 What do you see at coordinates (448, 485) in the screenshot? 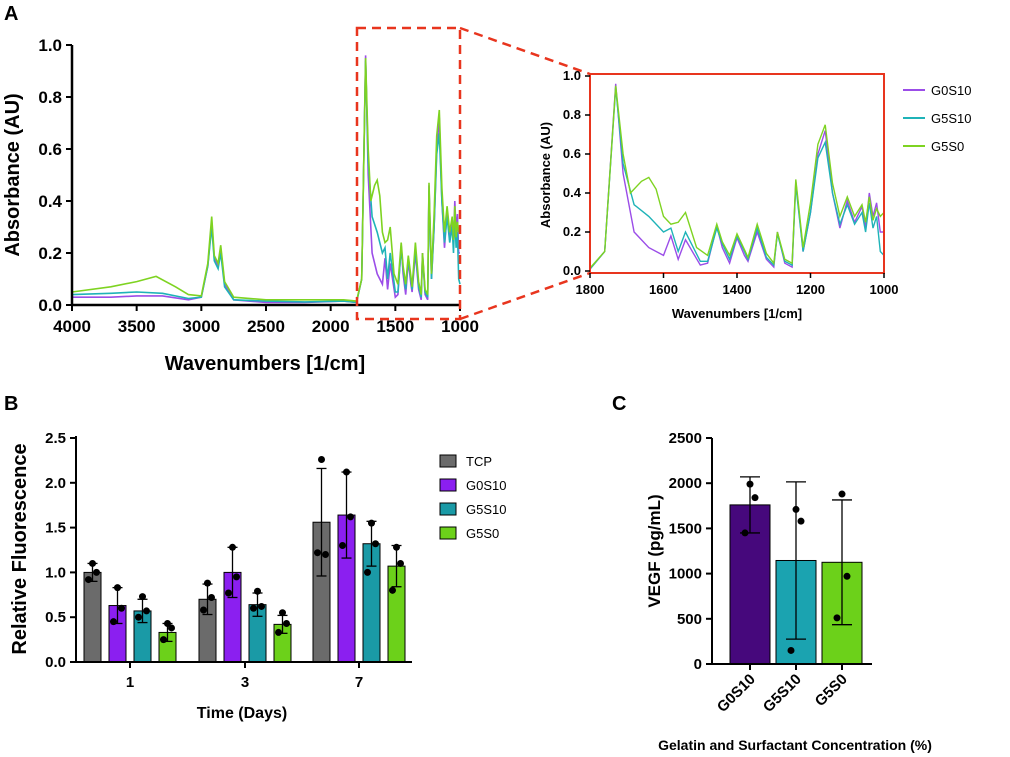
I see `legend-swatch-g0s10` at bounding box center [448, 485].